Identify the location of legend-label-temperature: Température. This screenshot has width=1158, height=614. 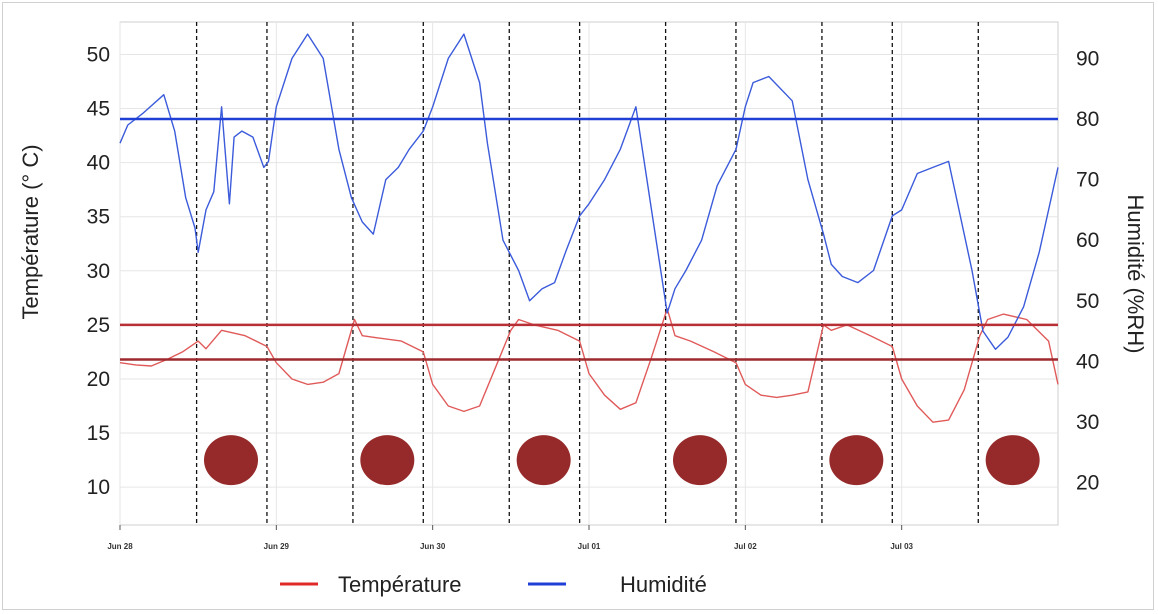
(400, 584).